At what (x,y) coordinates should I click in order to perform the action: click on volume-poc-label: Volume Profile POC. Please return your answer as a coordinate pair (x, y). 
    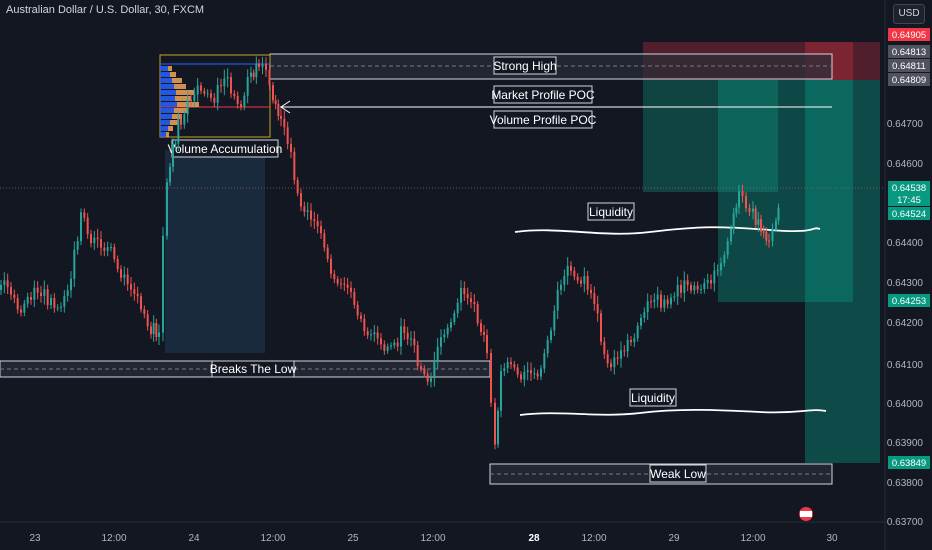
    Looking at the image, I should click on (543, 120).